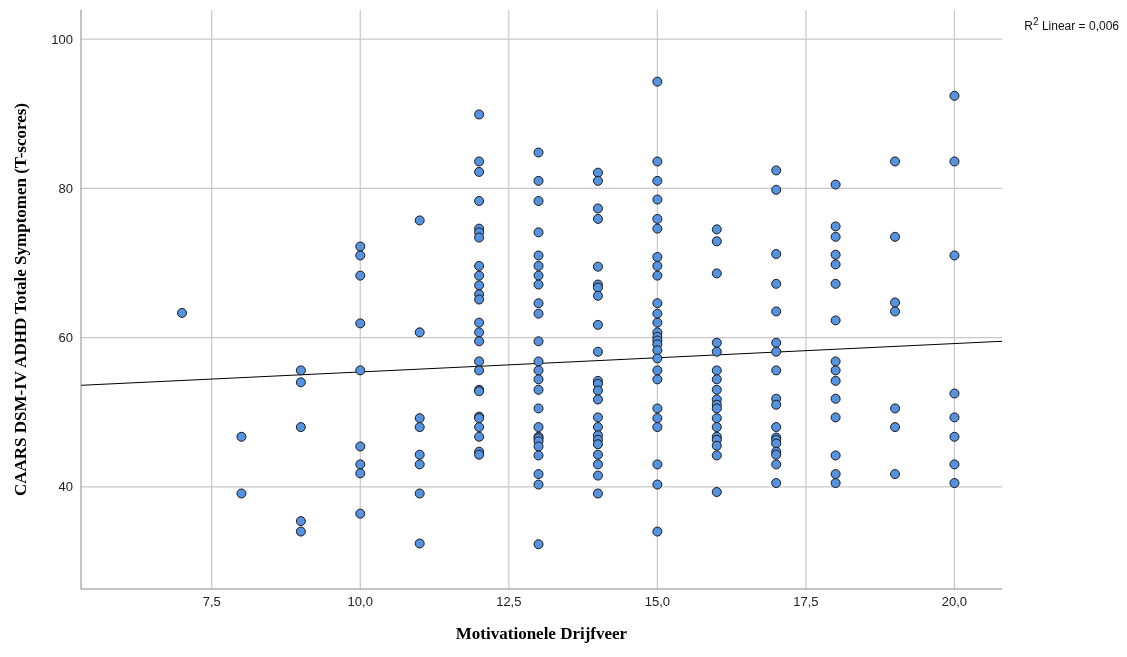 This screenshot has width=1127, height=657. What do you see at coordinates (1071, 24) in the screenshot?
I see `text: R$^{2}$ Linear = 0,006` at bounding box center [1071, 24].